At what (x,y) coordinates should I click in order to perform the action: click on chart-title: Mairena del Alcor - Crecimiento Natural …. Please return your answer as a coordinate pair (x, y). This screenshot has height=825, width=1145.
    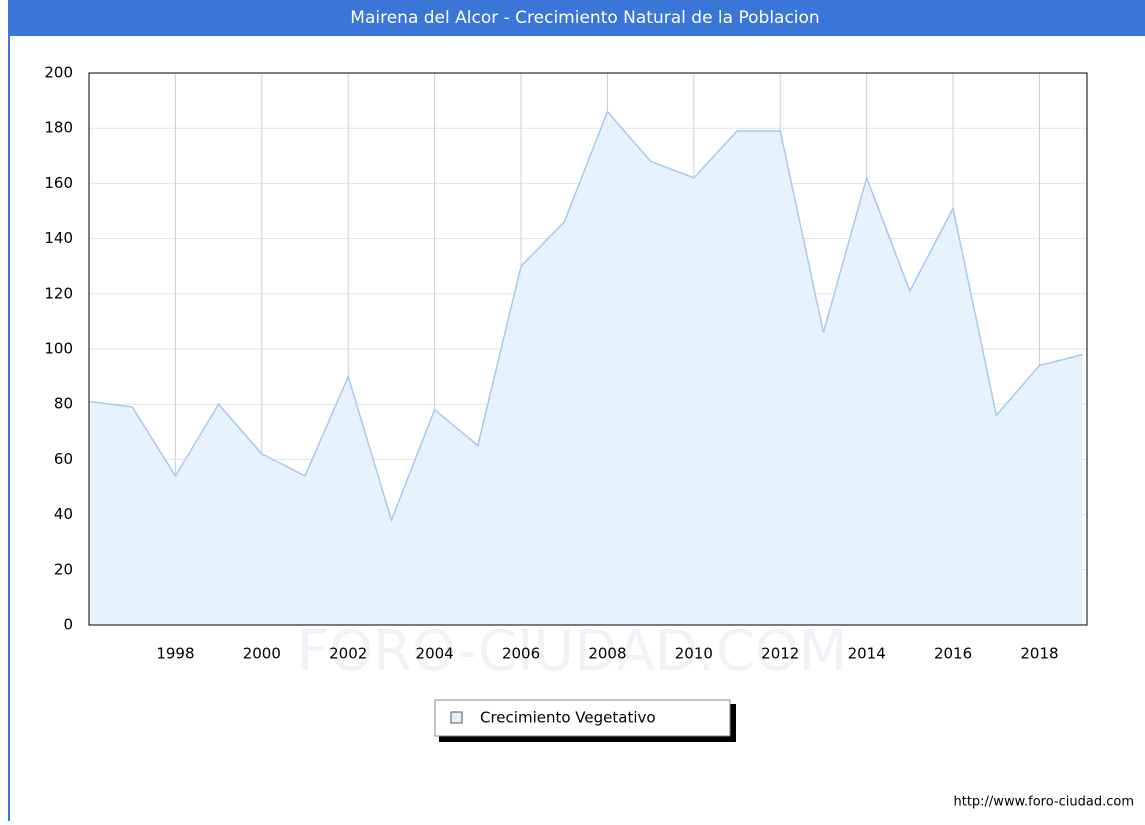
    Looking at the image, I should click on (584, 18).